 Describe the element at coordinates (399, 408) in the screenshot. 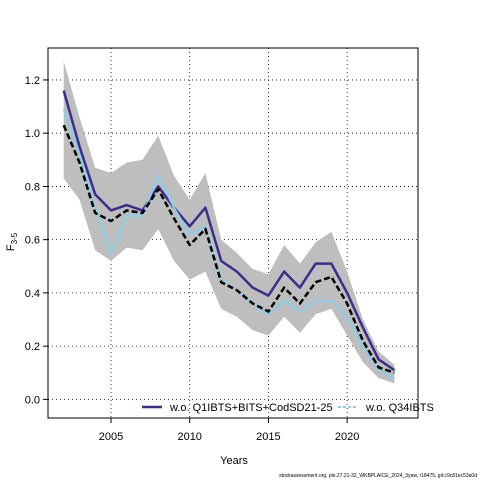

I see `legend-label-series-3: w.o. Q34IBTS` at that location.